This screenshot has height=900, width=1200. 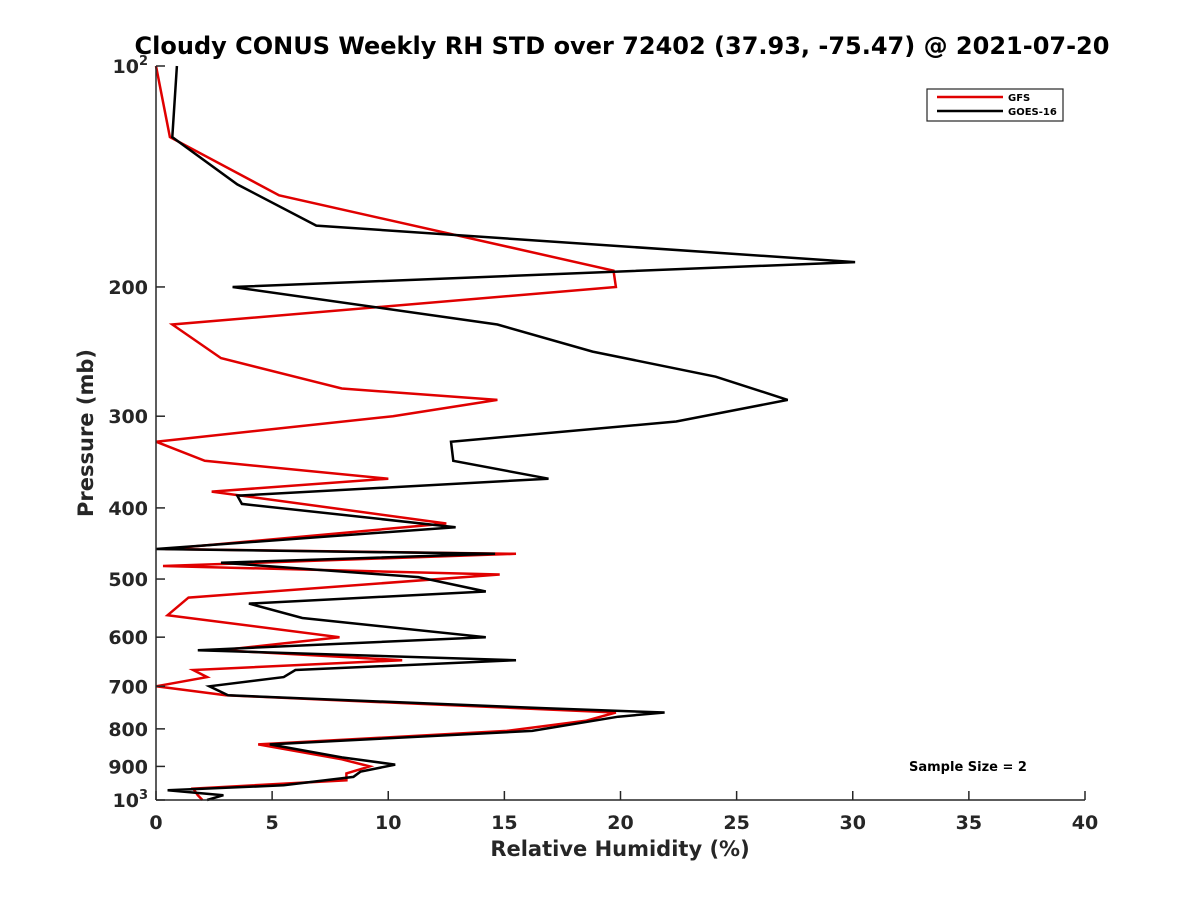 I want to click on y-axis-label: Pressure (mb), so click(x=86, y=433).